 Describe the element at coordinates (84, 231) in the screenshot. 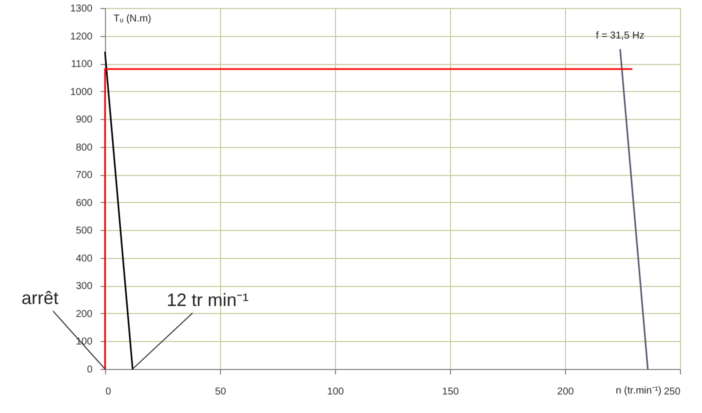

I see `y-tick-label: 500` at that location.